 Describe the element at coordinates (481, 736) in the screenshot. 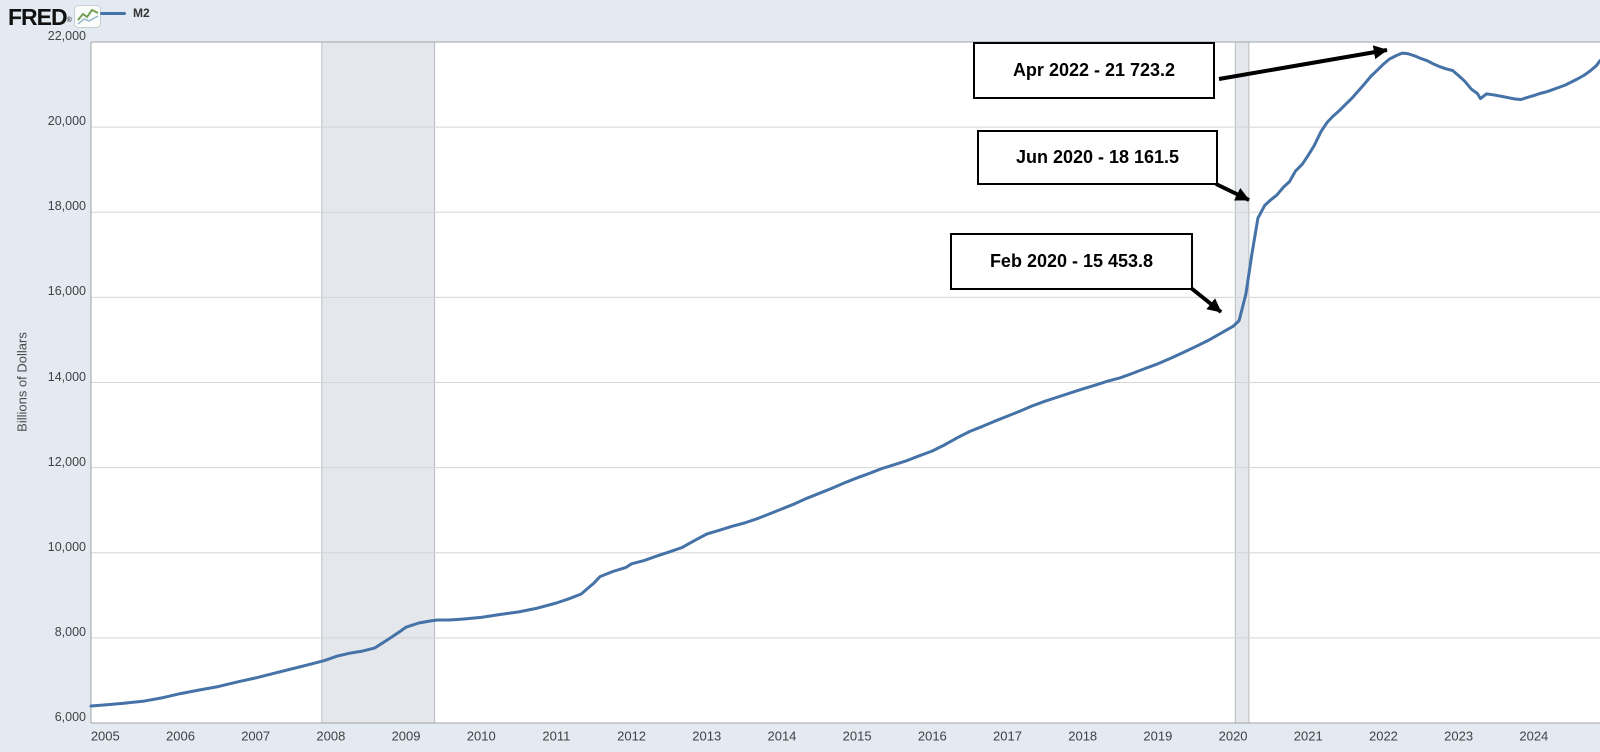

I see `x-axis-tick-label: 2010` at that location.